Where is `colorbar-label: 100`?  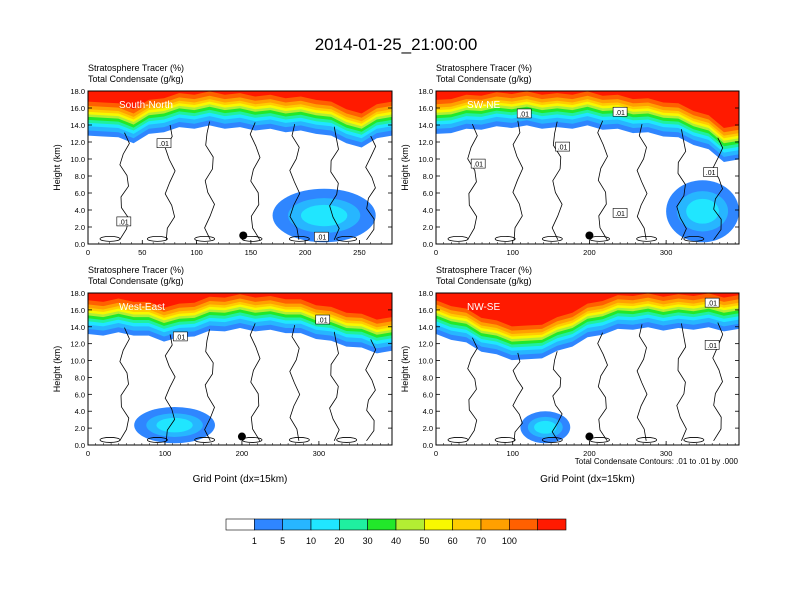 colorbar-label: 100 is located at coordinates (509, 541).